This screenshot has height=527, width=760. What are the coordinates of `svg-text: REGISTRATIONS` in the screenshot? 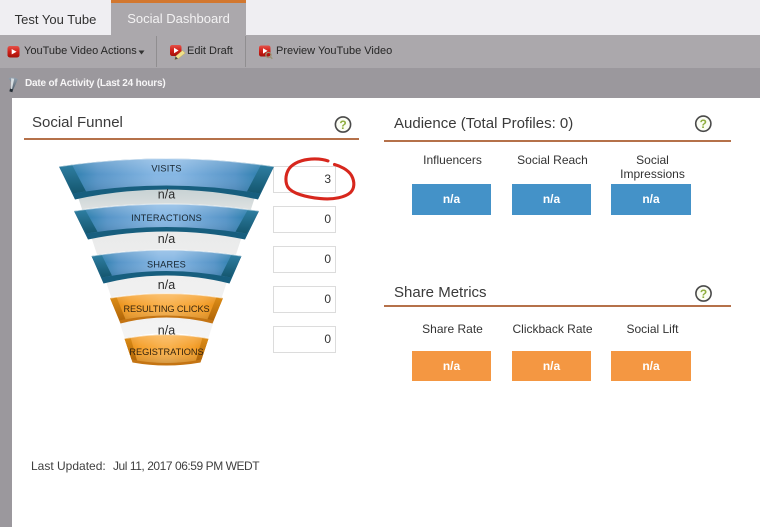 It's located at (166, 352).